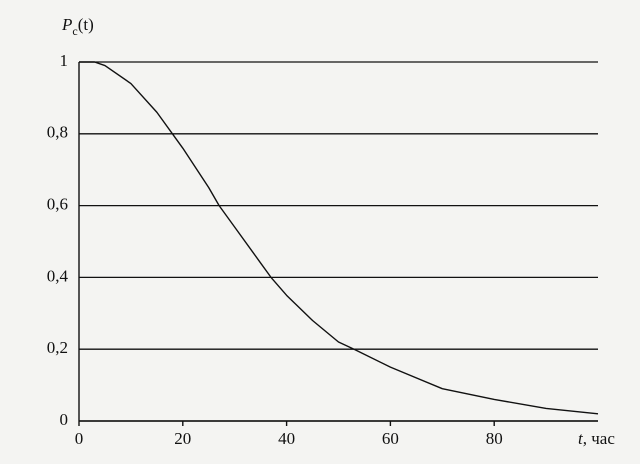 The width and height of the screenshot is (640, 464). What do you see at coordinates (86, 24) in the screenshot?
I see `y-label-argument: (t)` at bounding box center [86, 24].